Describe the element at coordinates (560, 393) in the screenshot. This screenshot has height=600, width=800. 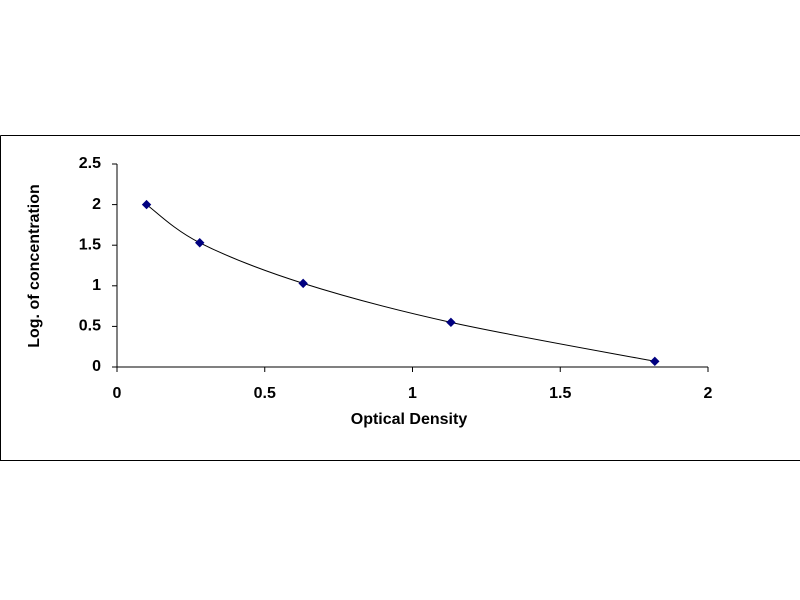
I see `x-tick-label: 1.5` at that location.